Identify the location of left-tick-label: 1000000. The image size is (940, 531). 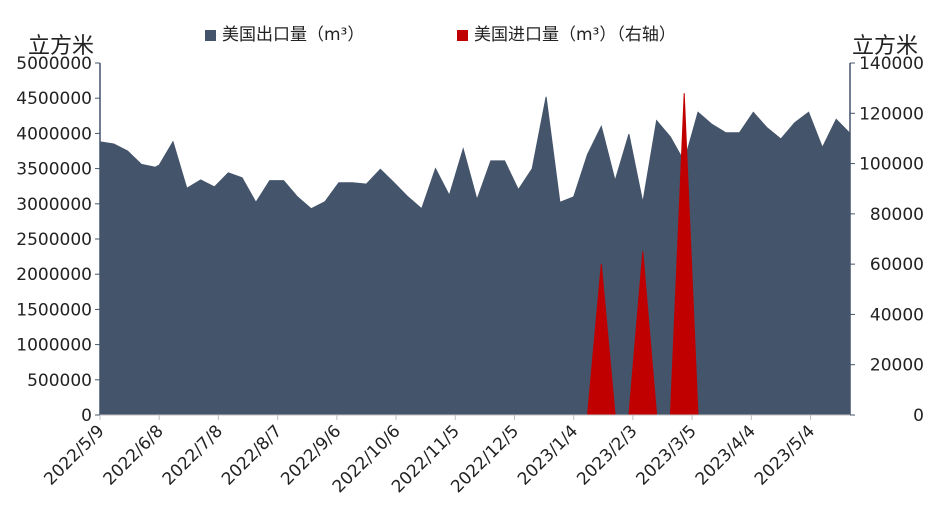
(54, 346).